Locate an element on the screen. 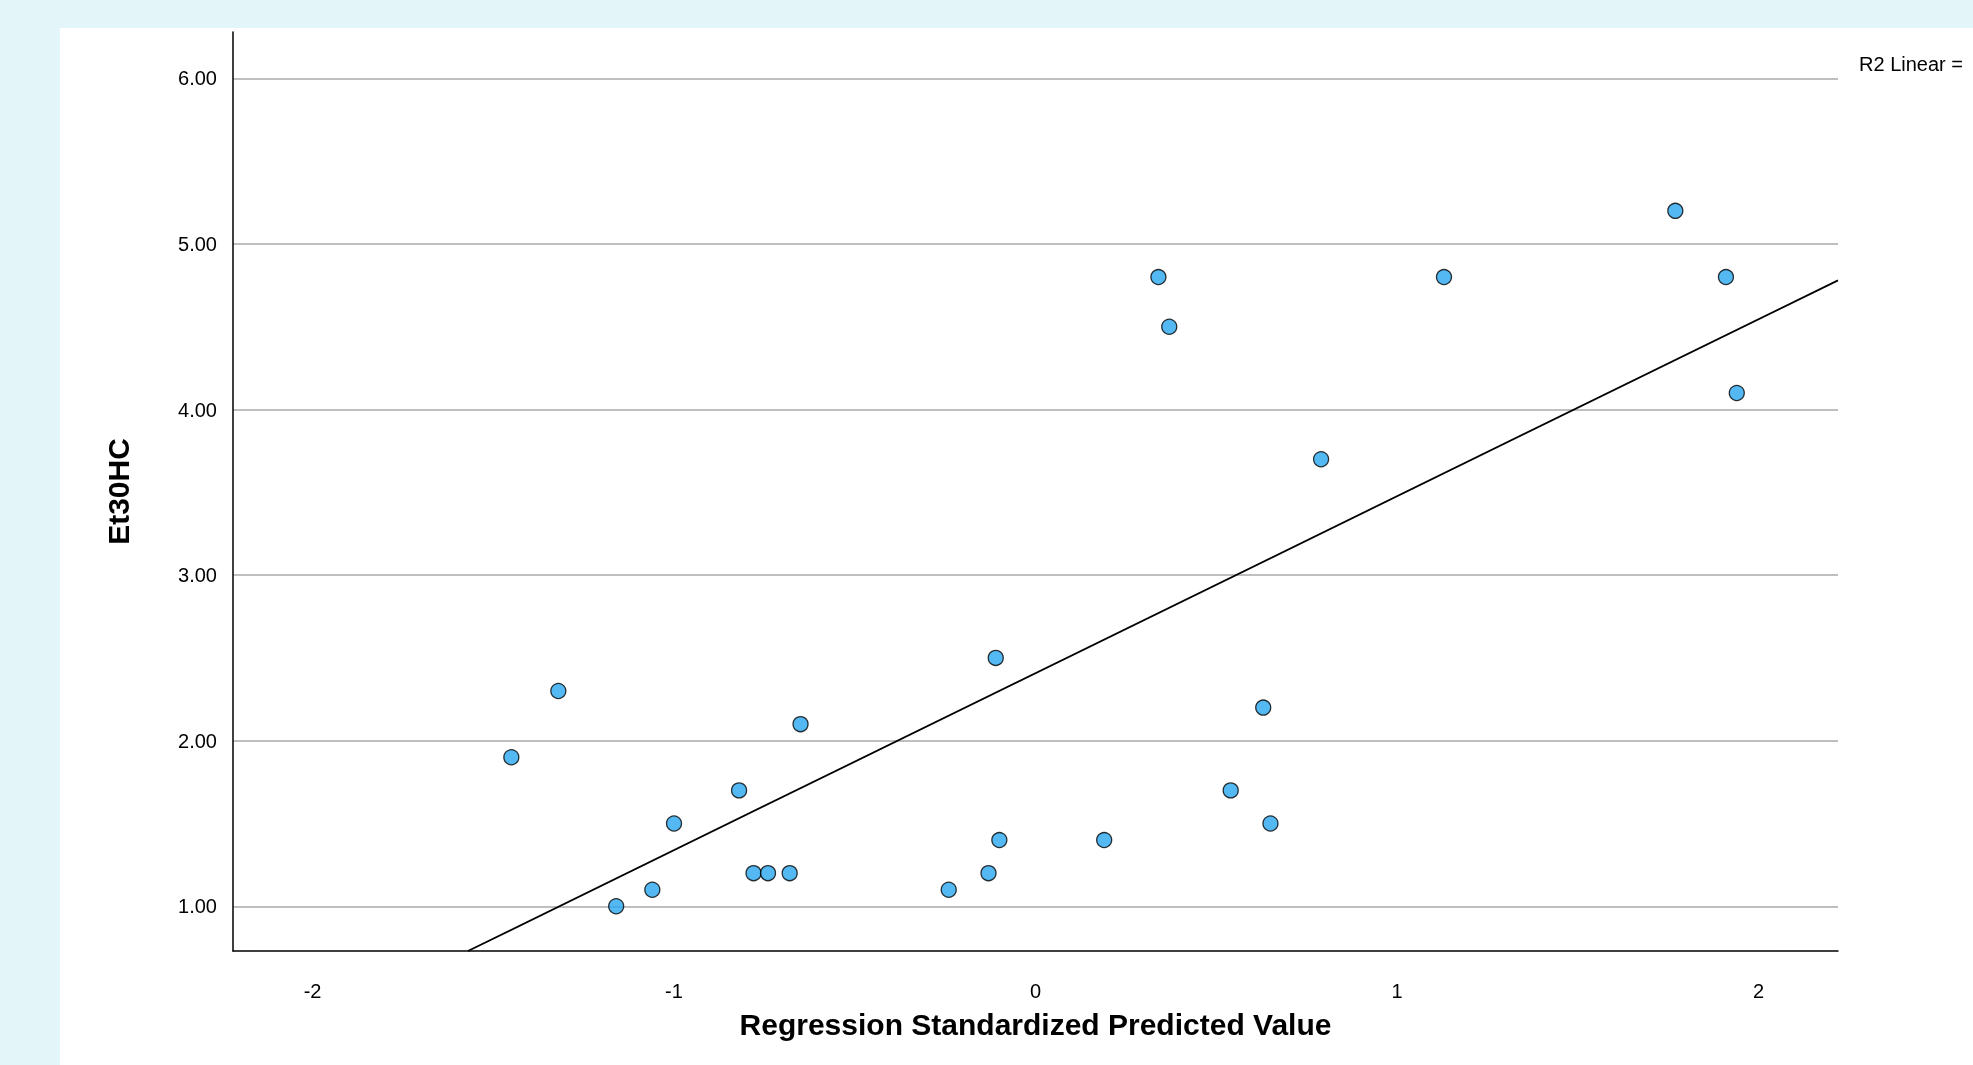 The image size is (1973, 1065). y-tick-label: 4.00 is located at coordinates (197, 409).